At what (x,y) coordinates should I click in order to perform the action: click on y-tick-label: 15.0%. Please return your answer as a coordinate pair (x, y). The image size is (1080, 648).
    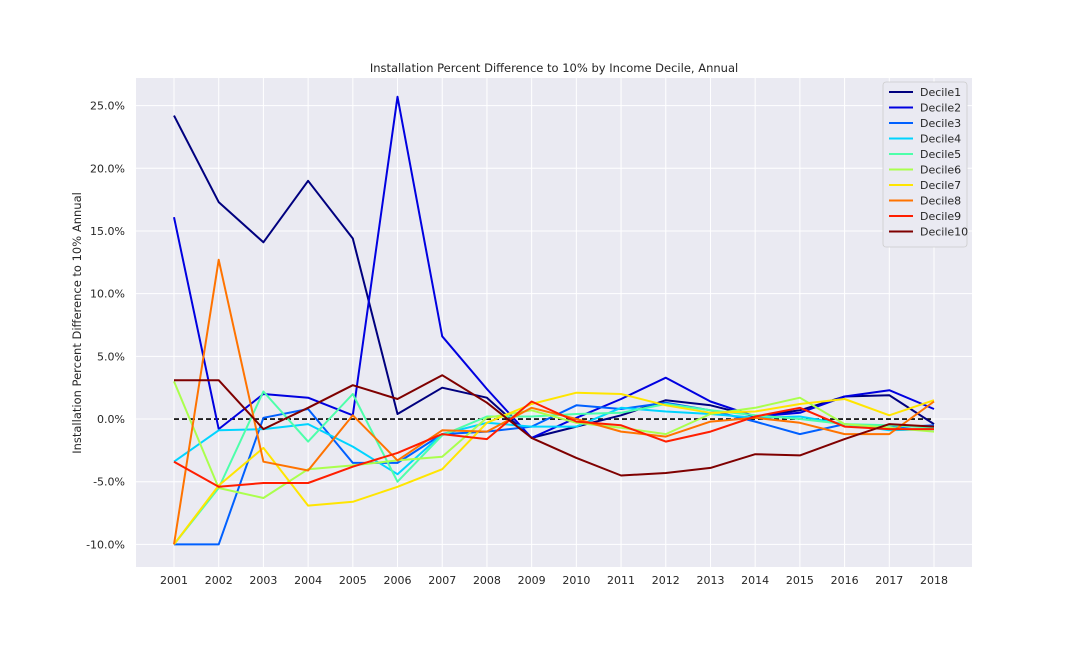
    Looking at the image, I should click on (107, 231).